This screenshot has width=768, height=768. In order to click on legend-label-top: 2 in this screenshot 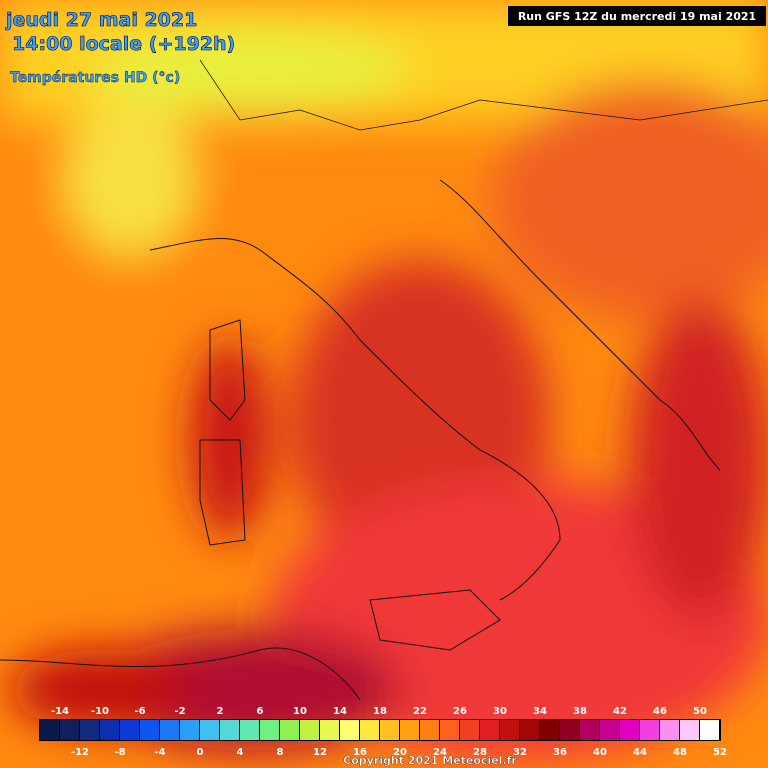, I will do `click(220, 711)`.